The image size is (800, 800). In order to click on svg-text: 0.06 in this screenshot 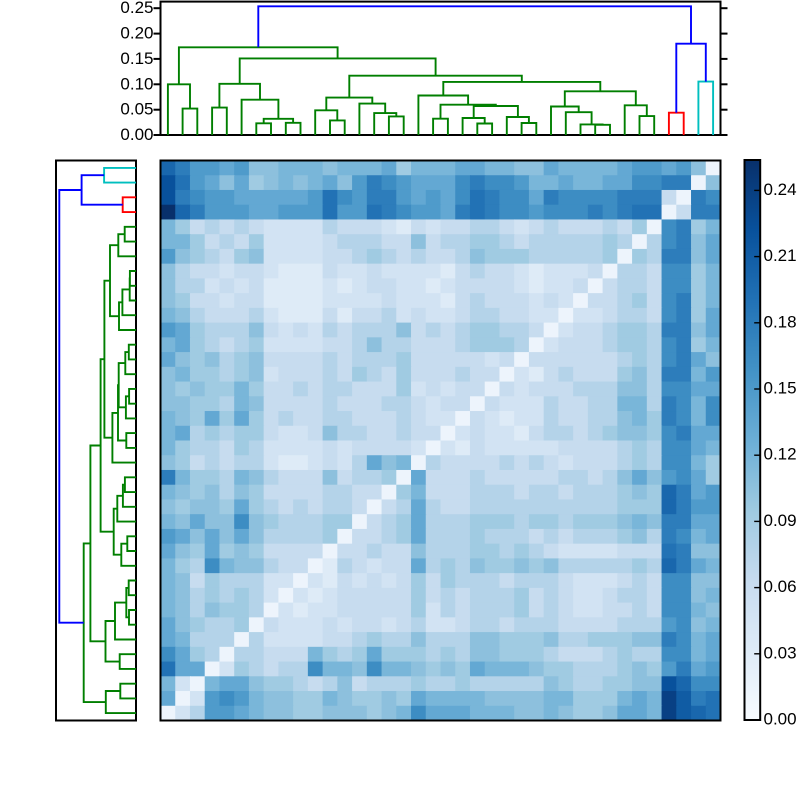, I will do `click(780, 586)`.